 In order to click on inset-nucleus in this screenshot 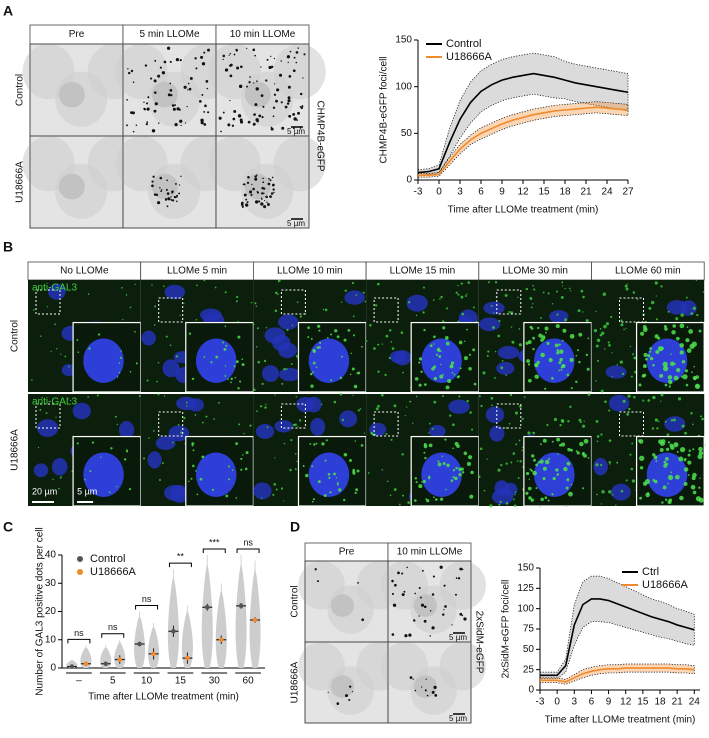, I will do `click(103, 360)`.